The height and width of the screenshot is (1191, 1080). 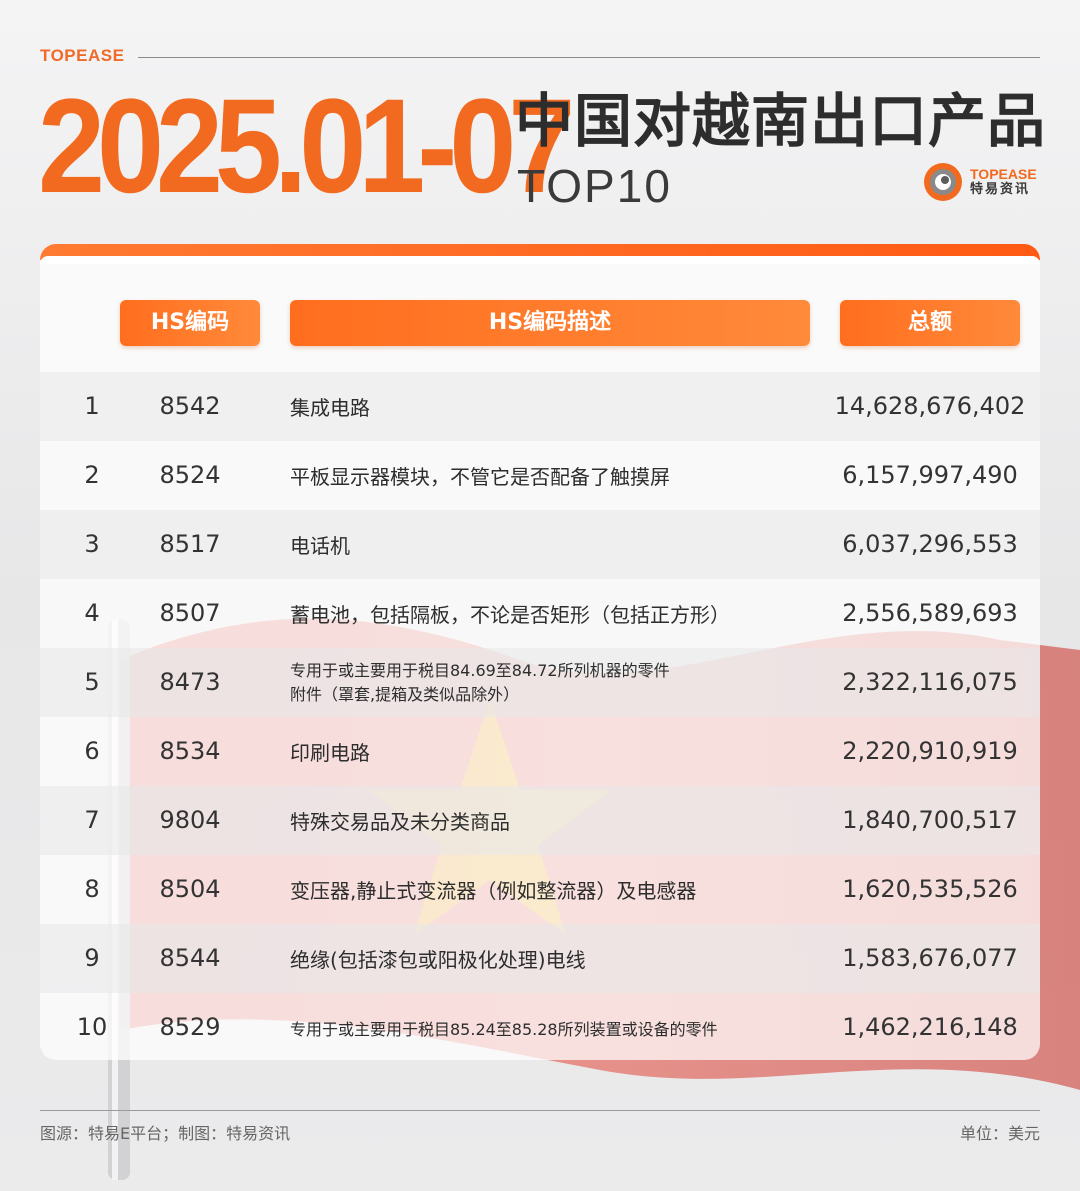 What do you see at coordinates (930, 1027) in the screenshot?
I see `row-amount: 1,462,216,148` at bounding box center [930, 1027].